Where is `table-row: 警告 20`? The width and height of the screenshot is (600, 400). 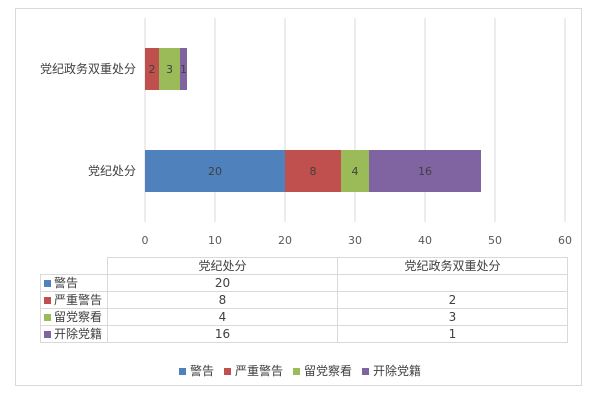 table-row: 警告 20 is located at coordinates (304, 283).